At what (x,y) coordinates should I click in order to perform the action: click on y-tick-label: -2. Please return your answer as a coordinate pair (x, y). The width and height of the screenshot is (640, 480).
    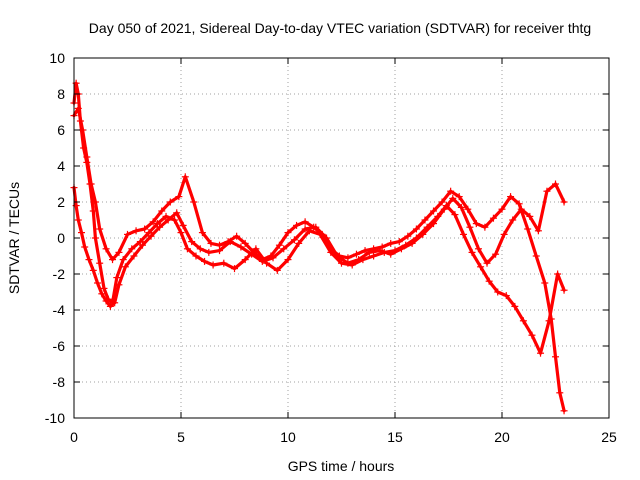
    Looking at the image, I should click on (59, 274).